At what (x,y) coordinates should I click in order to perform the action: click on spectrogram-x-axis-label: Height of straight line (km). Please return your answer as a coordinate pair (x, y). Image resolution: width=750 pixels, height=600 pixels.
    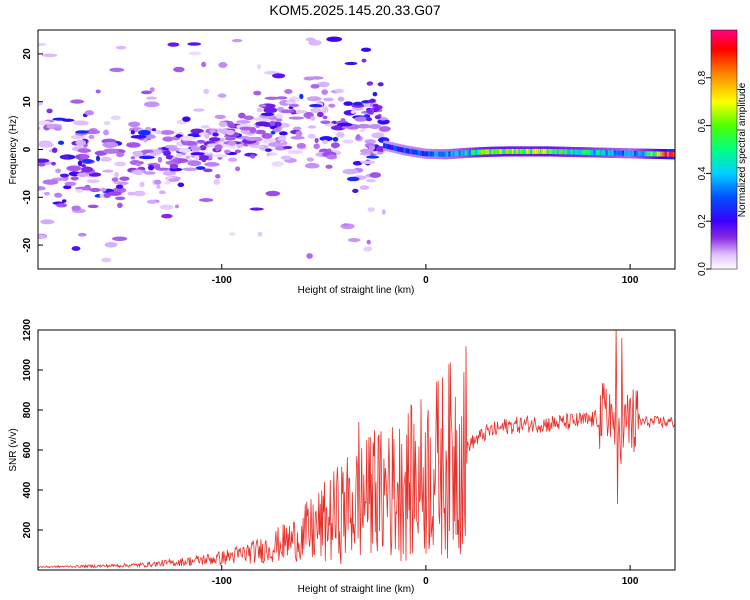
    Looking at the image, I should click on (356, 290).